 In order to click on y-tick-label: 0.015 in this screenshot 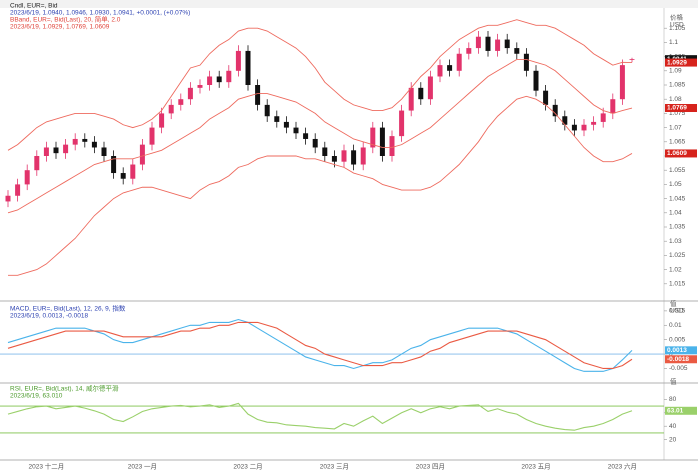, I will do `click(677, 311)`.